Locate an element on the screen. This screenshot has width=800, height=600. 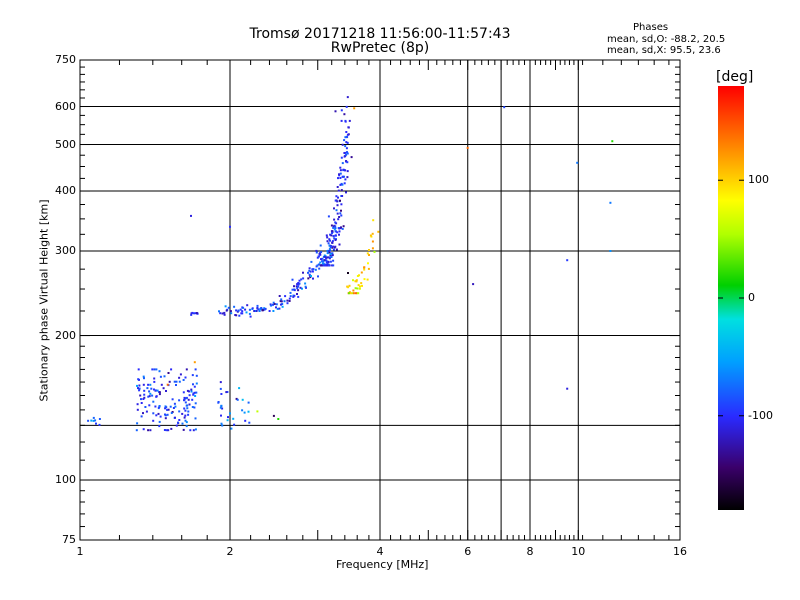
y-tick-label: 200 is located at coordinates (65, 335).